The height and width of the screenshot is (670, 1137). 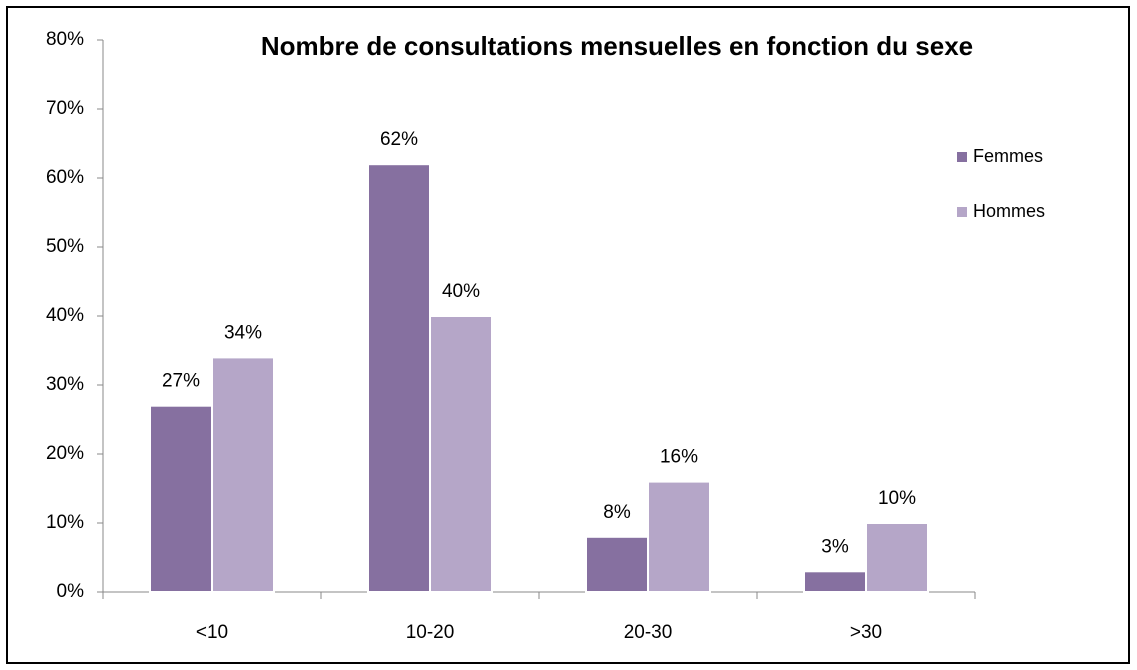 What do you see at coordinates (71, 591) in the screenshot?
I see `y-tick-label: 0%` at bounding box center [71, 591].